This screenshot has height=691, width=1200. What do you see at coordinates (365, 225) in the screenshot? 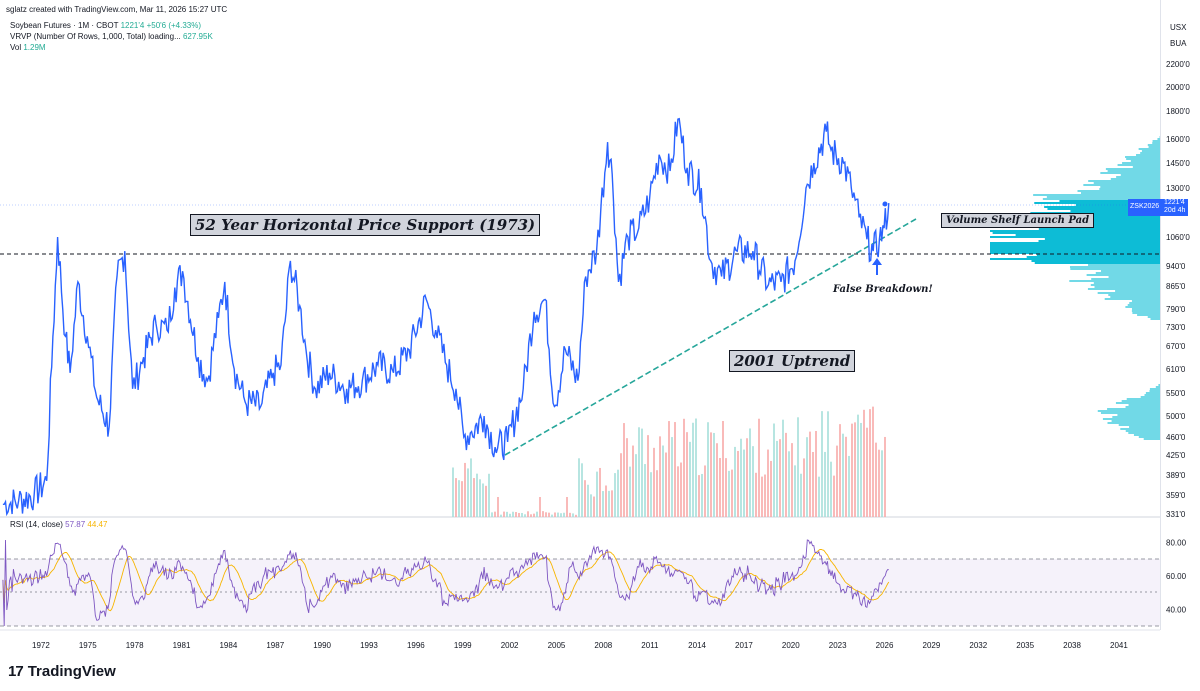
I see `annotation-support: 52 Year Horizontal Price Support (1973)` at bounding box center [365, 225].